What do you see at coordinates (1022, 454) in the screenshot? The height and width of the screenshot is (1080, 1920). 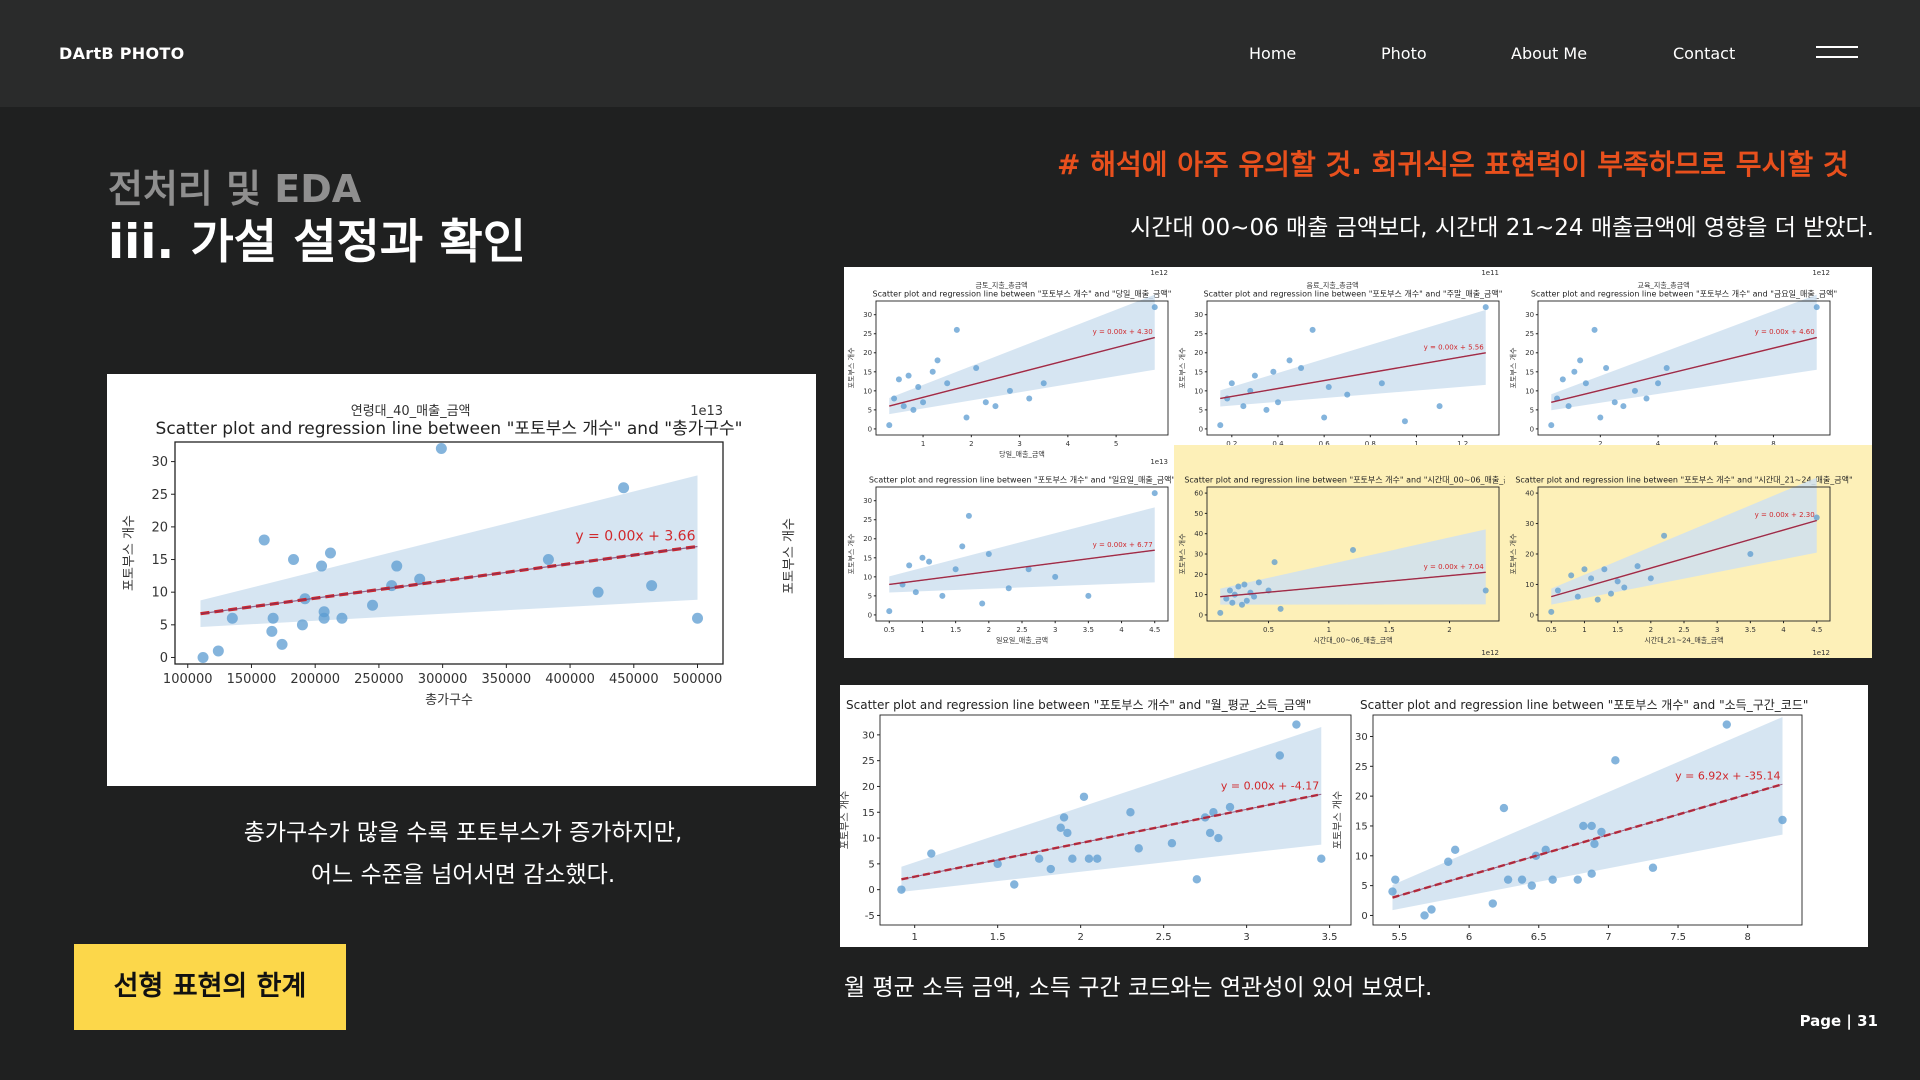 I see `x-axis-label: 당일_매출_금액` at bounding box center [1022, 454].